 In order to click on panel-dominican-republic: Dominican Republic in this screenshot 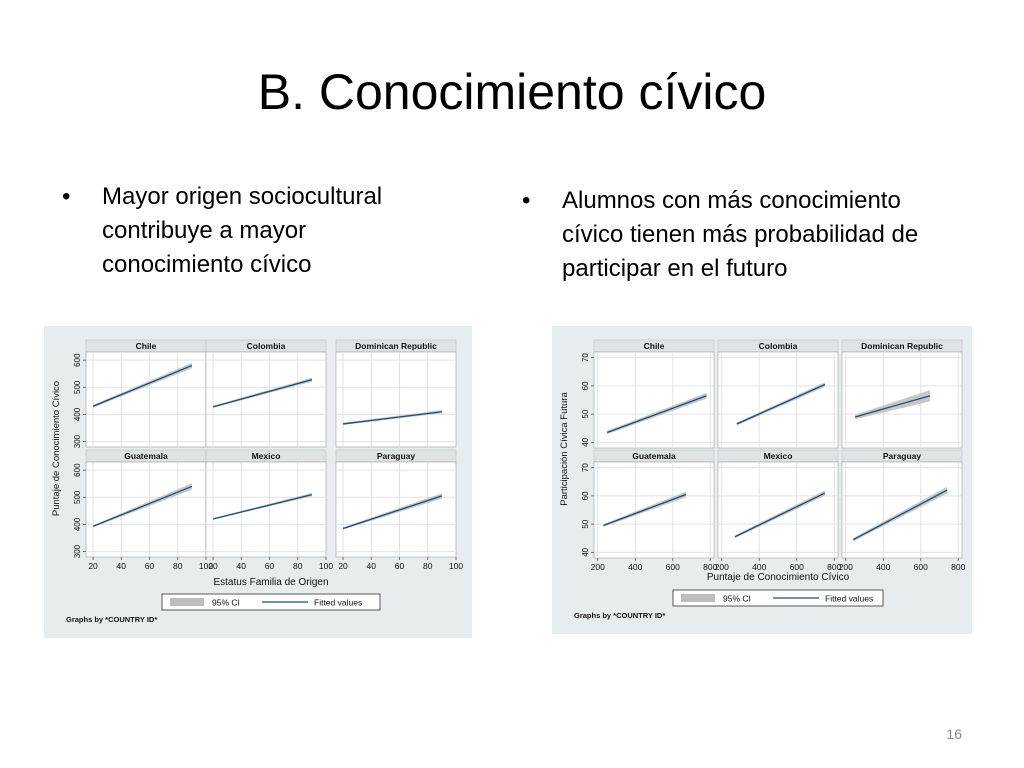, I will do `click(902, 394)`.